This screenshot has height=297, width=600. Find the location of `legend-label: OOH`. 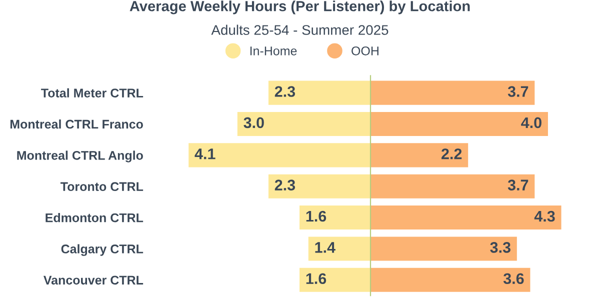

legend-label: OOH is located at coordinates (365, 51).